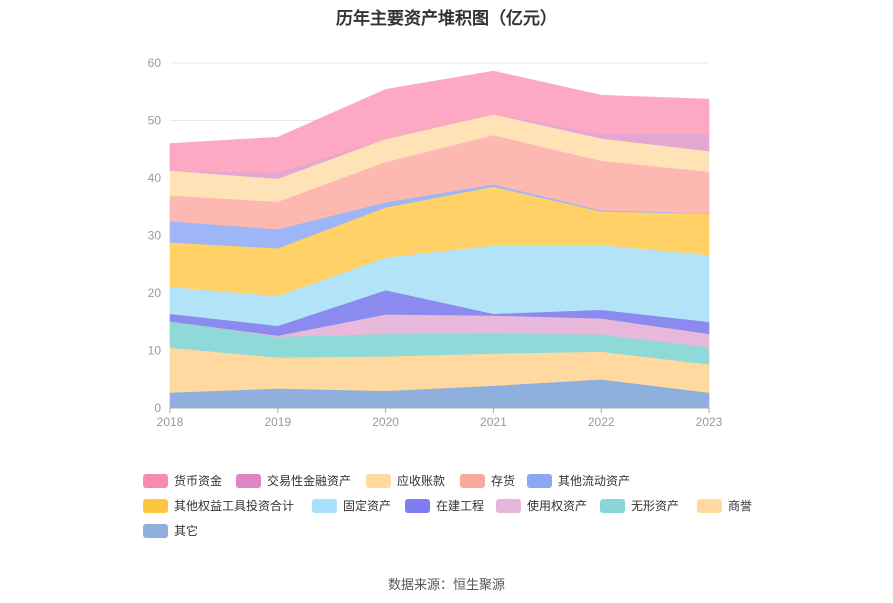  Describe the element at coordinates (594, 481) in the screenshot. I see `legend-label: 其他流动资产` at that location.